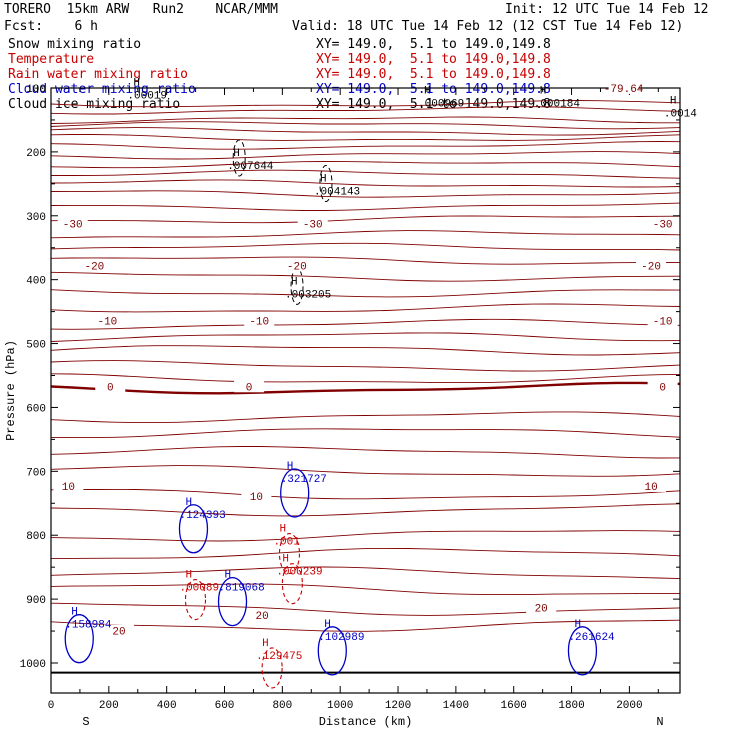 The width and height of the screenshot is (740, 740). I want to click on x-tick-label: 800, so click(282, 706).